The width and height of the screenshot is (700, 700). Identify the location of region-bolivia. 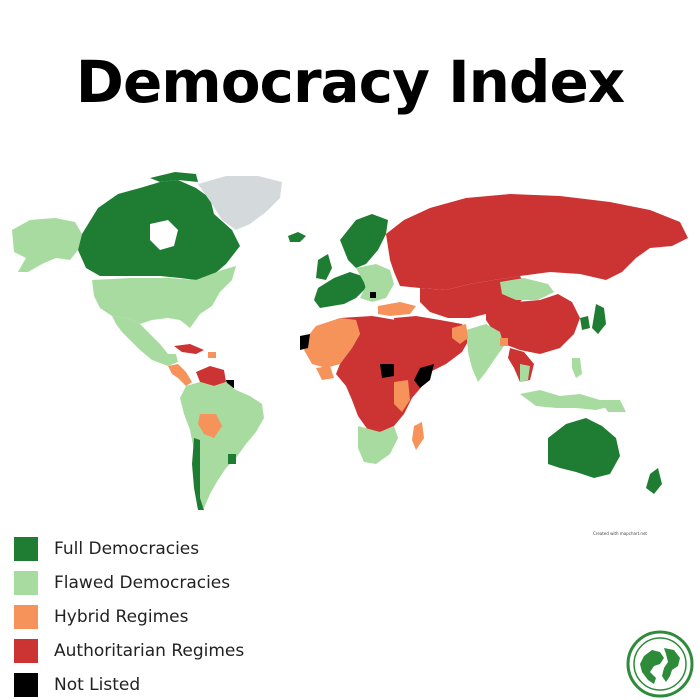
(210, 426).